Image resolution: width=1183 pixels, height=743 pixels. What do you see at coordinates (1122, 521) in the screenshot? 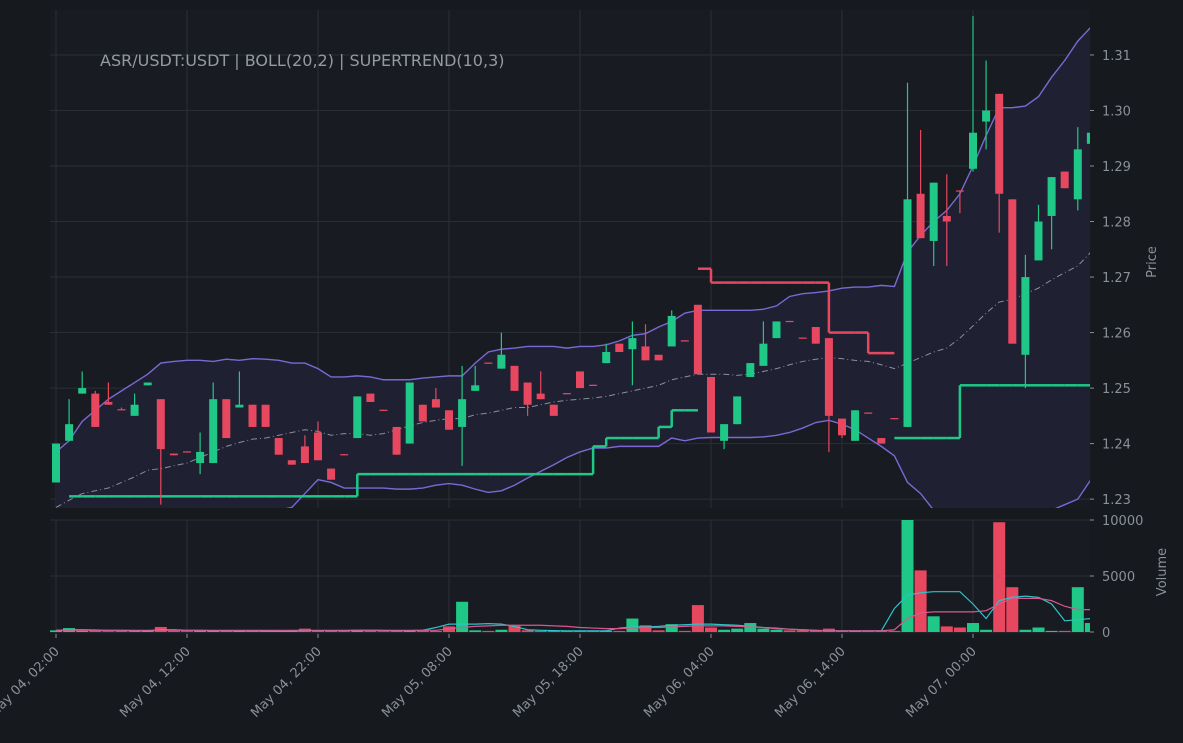
I see `volume-tick-label: 10000` at bounding box center [1122, 521].